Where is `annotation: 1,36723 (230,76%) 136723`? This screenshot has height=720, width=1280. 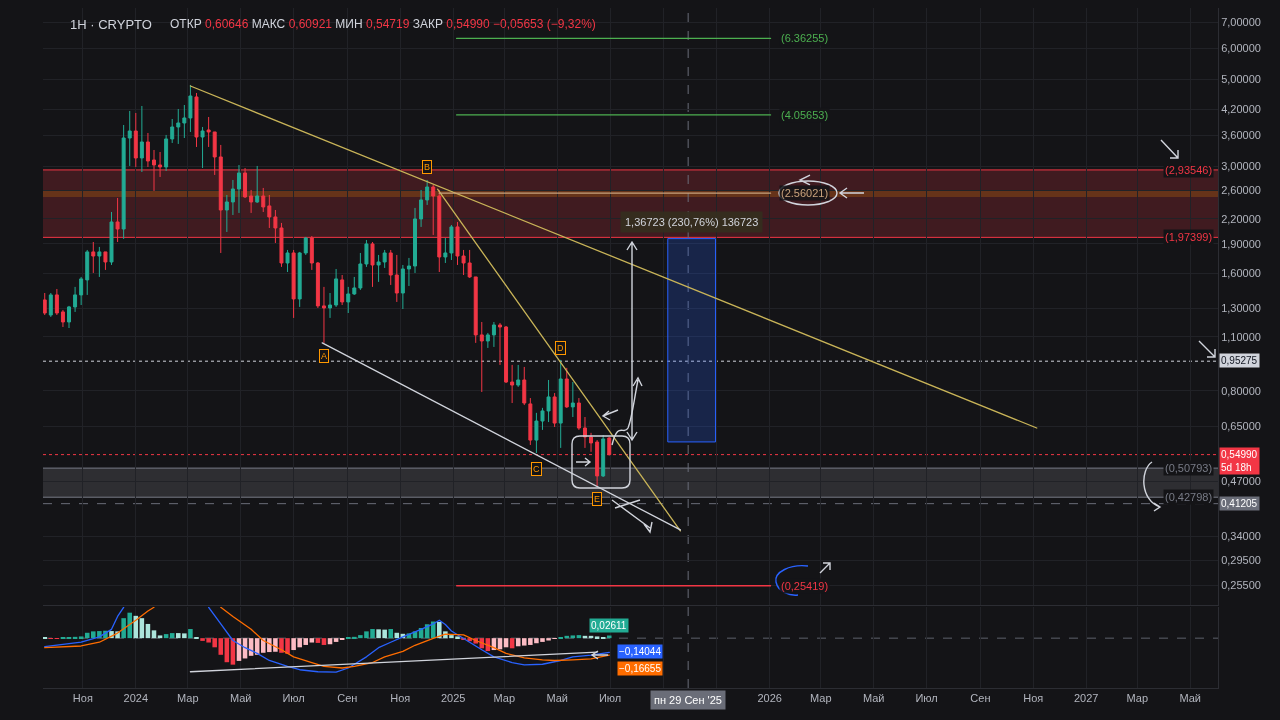 annotation: 1,36723 (230,76%) 136723 is located at coordinates (692, 222).